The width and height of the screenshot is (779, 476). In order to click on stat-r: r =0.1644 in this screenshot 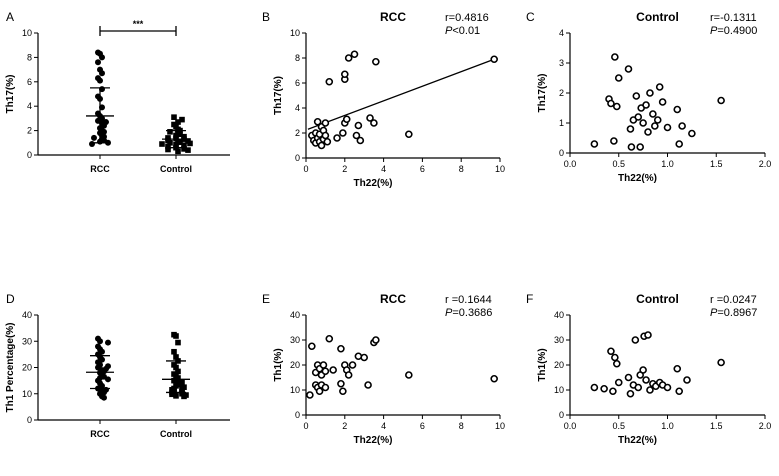, I will do `click(468, 300)`.